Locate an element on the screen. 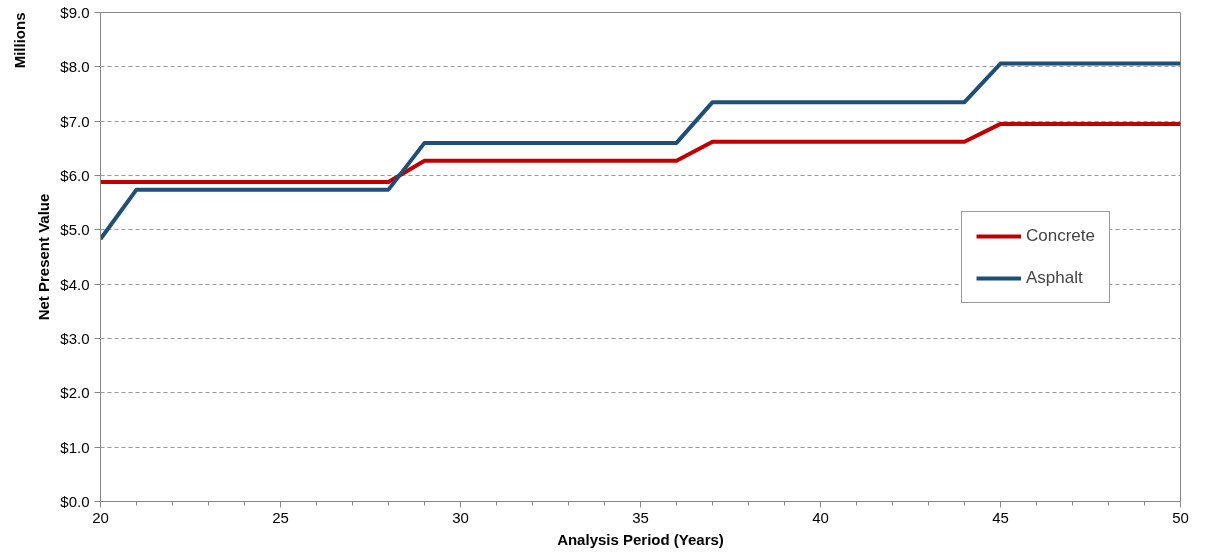  y-tick-label: $8.0 is located at coordinates (75, 67).